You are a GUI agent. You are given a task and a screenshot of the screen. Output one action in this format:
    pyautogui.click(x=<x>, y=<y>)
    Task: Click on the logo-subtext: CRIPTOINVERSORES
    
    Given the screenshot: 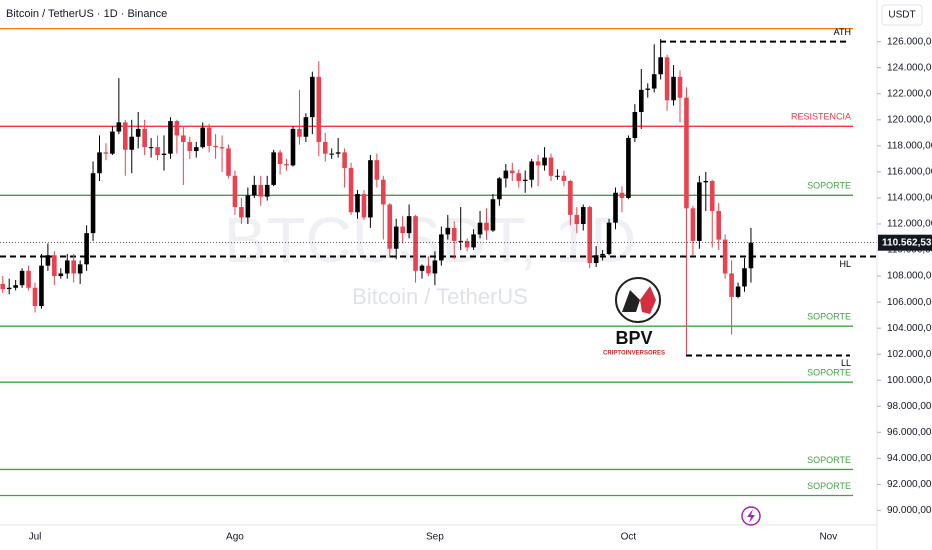 What is the action you would take?
    pyautogui.click(x=634, y=354)
    